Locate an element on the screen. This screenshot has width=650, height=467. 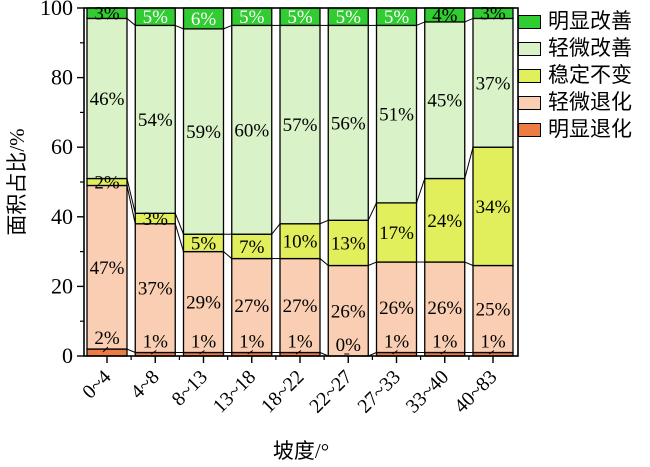
y-tick-label: 100 is located at coordinates (56, 10).